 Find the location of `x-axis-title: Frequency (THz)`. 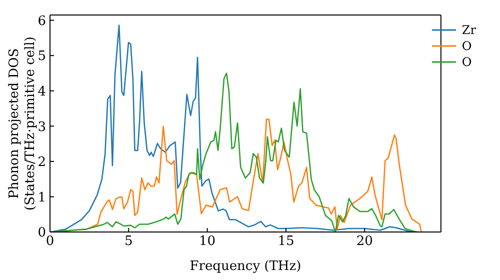

x-axis-title: Frequency (THz) is located at coordinates (246, 266).